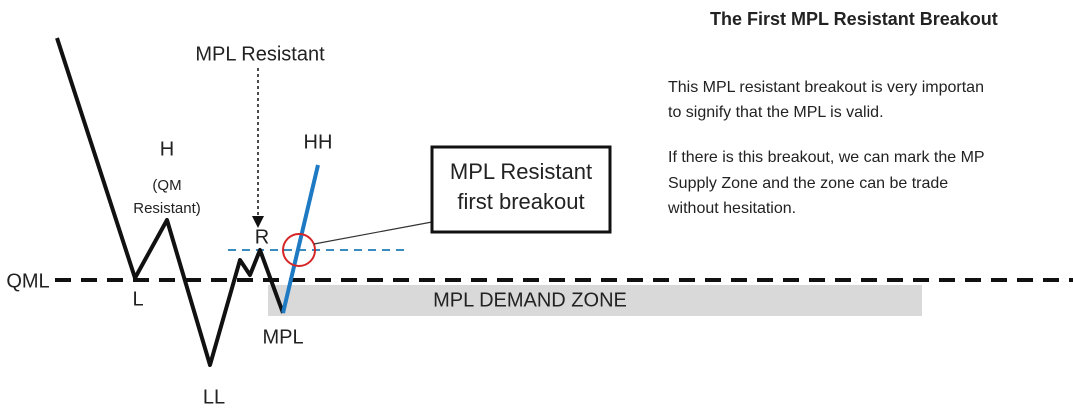 The image size is (1073, 408). I want to click on breakout-leg, so click(300, 239).